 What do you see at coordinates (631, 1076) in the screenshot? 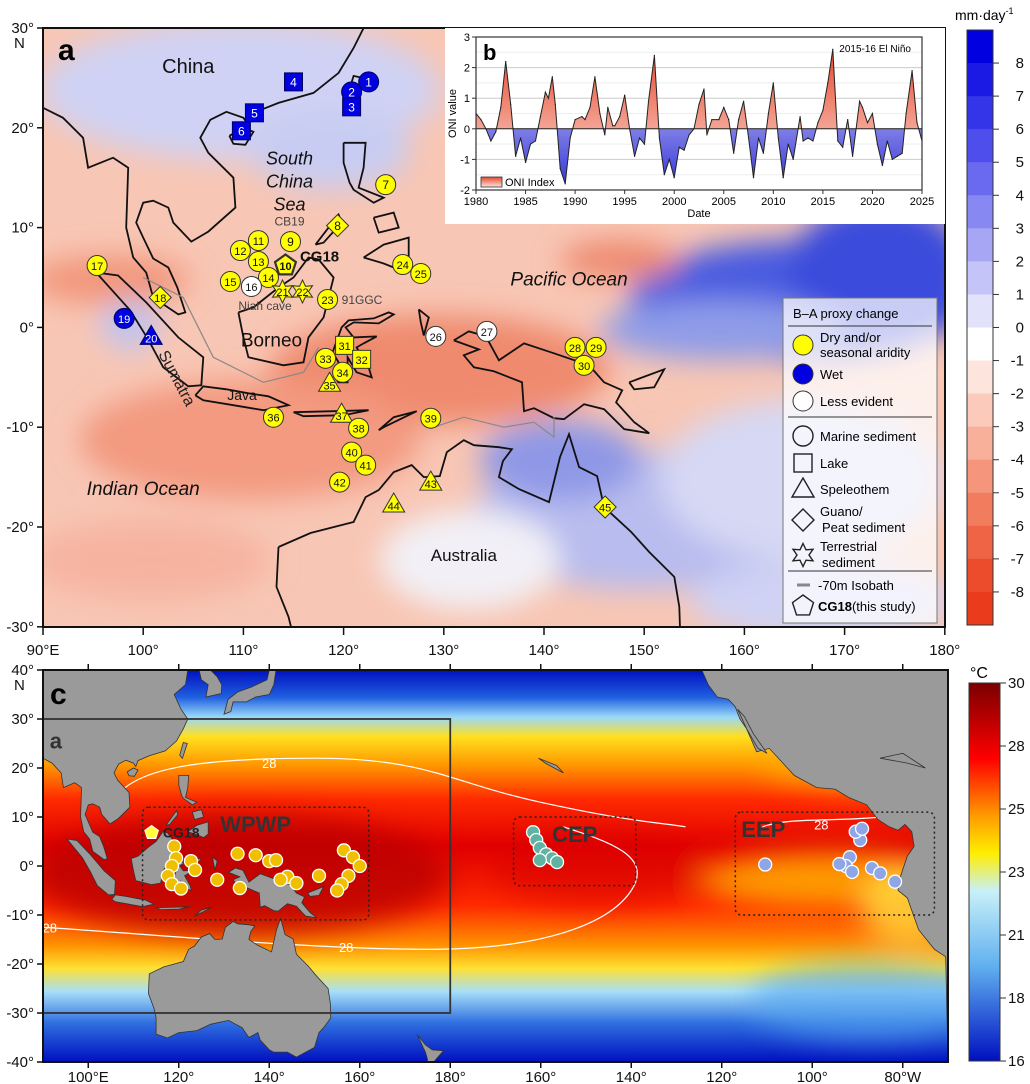
I see `lon-tick-label: 140°` at bounding box center [631, 1076].